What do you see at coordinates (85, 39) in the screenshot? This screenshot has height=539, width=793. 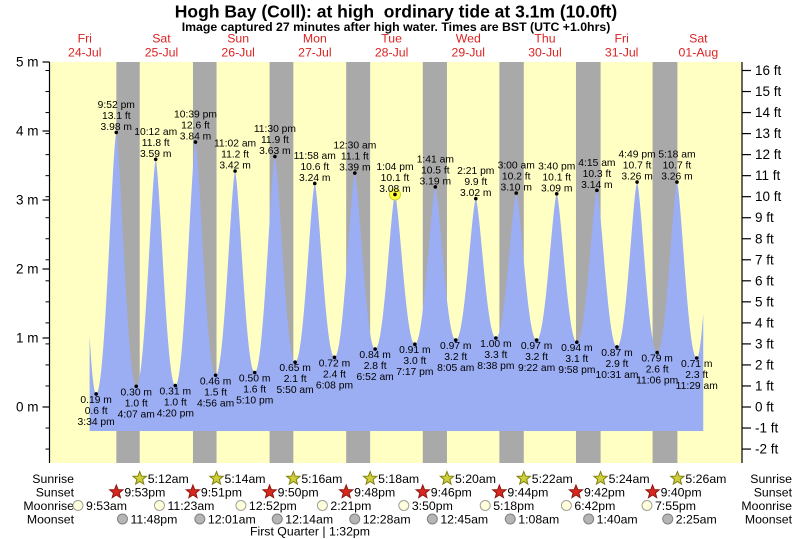 I see `day-label-dow: Fri` at bounding box center [85, 39].